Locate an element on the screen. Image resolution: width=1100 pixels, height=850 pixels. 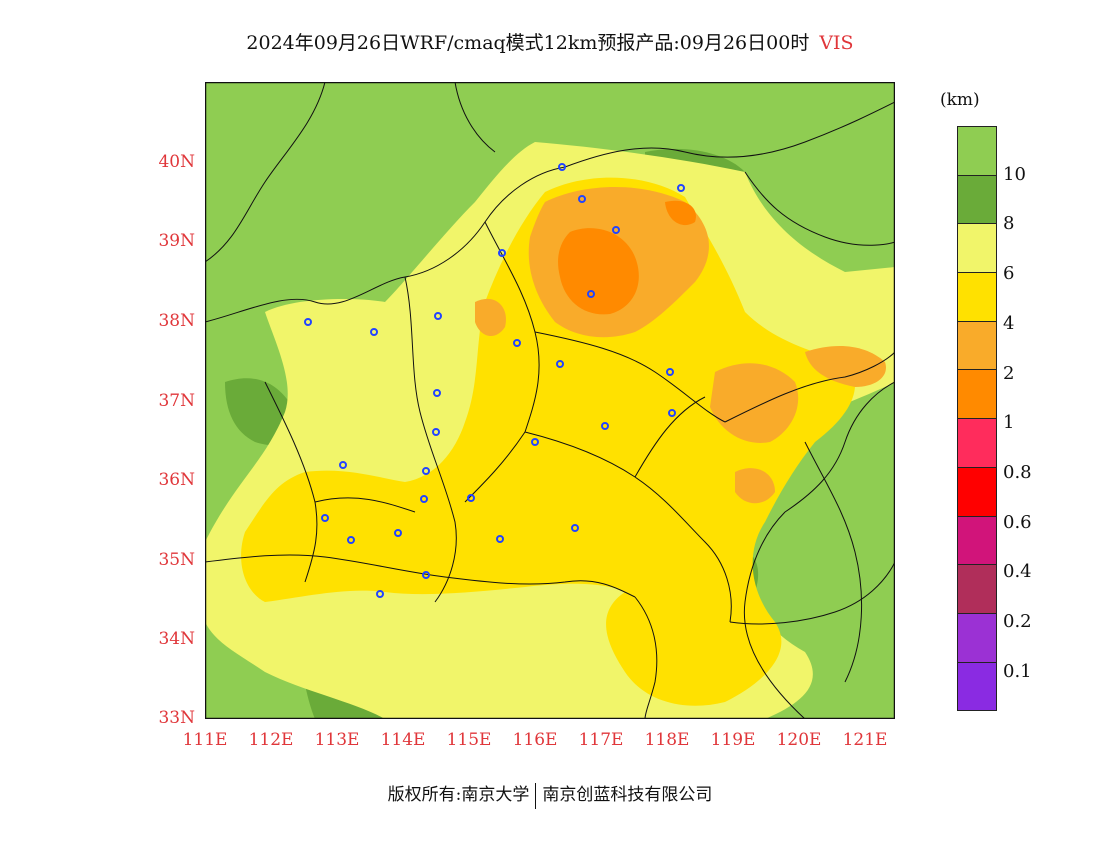
footer-copyright: 版权所有:南京大学 is located at coordinates (458, 795).